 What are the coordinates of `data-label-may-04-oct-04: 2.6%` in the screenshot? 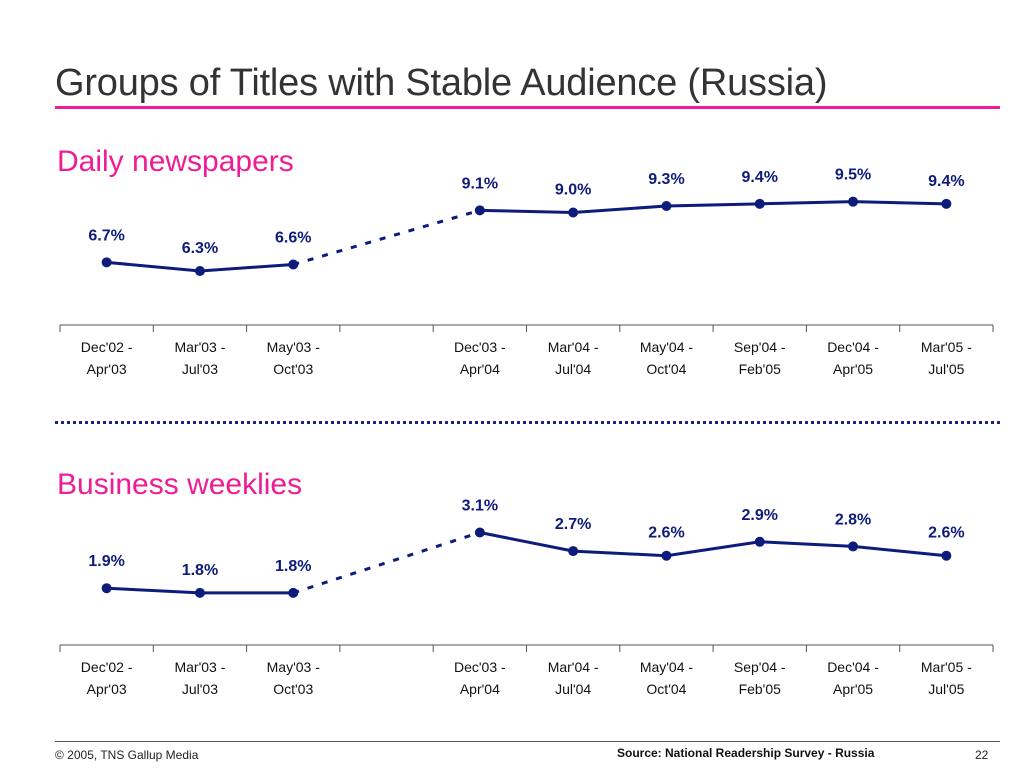 It's located at (666, 533).